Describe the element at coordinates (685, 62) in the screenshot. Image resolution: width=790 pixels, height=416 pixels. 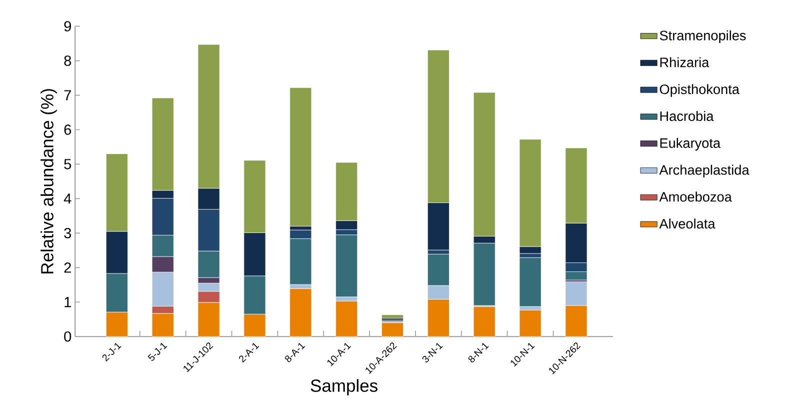
I see `legend-label: Rhizaria` at that location.